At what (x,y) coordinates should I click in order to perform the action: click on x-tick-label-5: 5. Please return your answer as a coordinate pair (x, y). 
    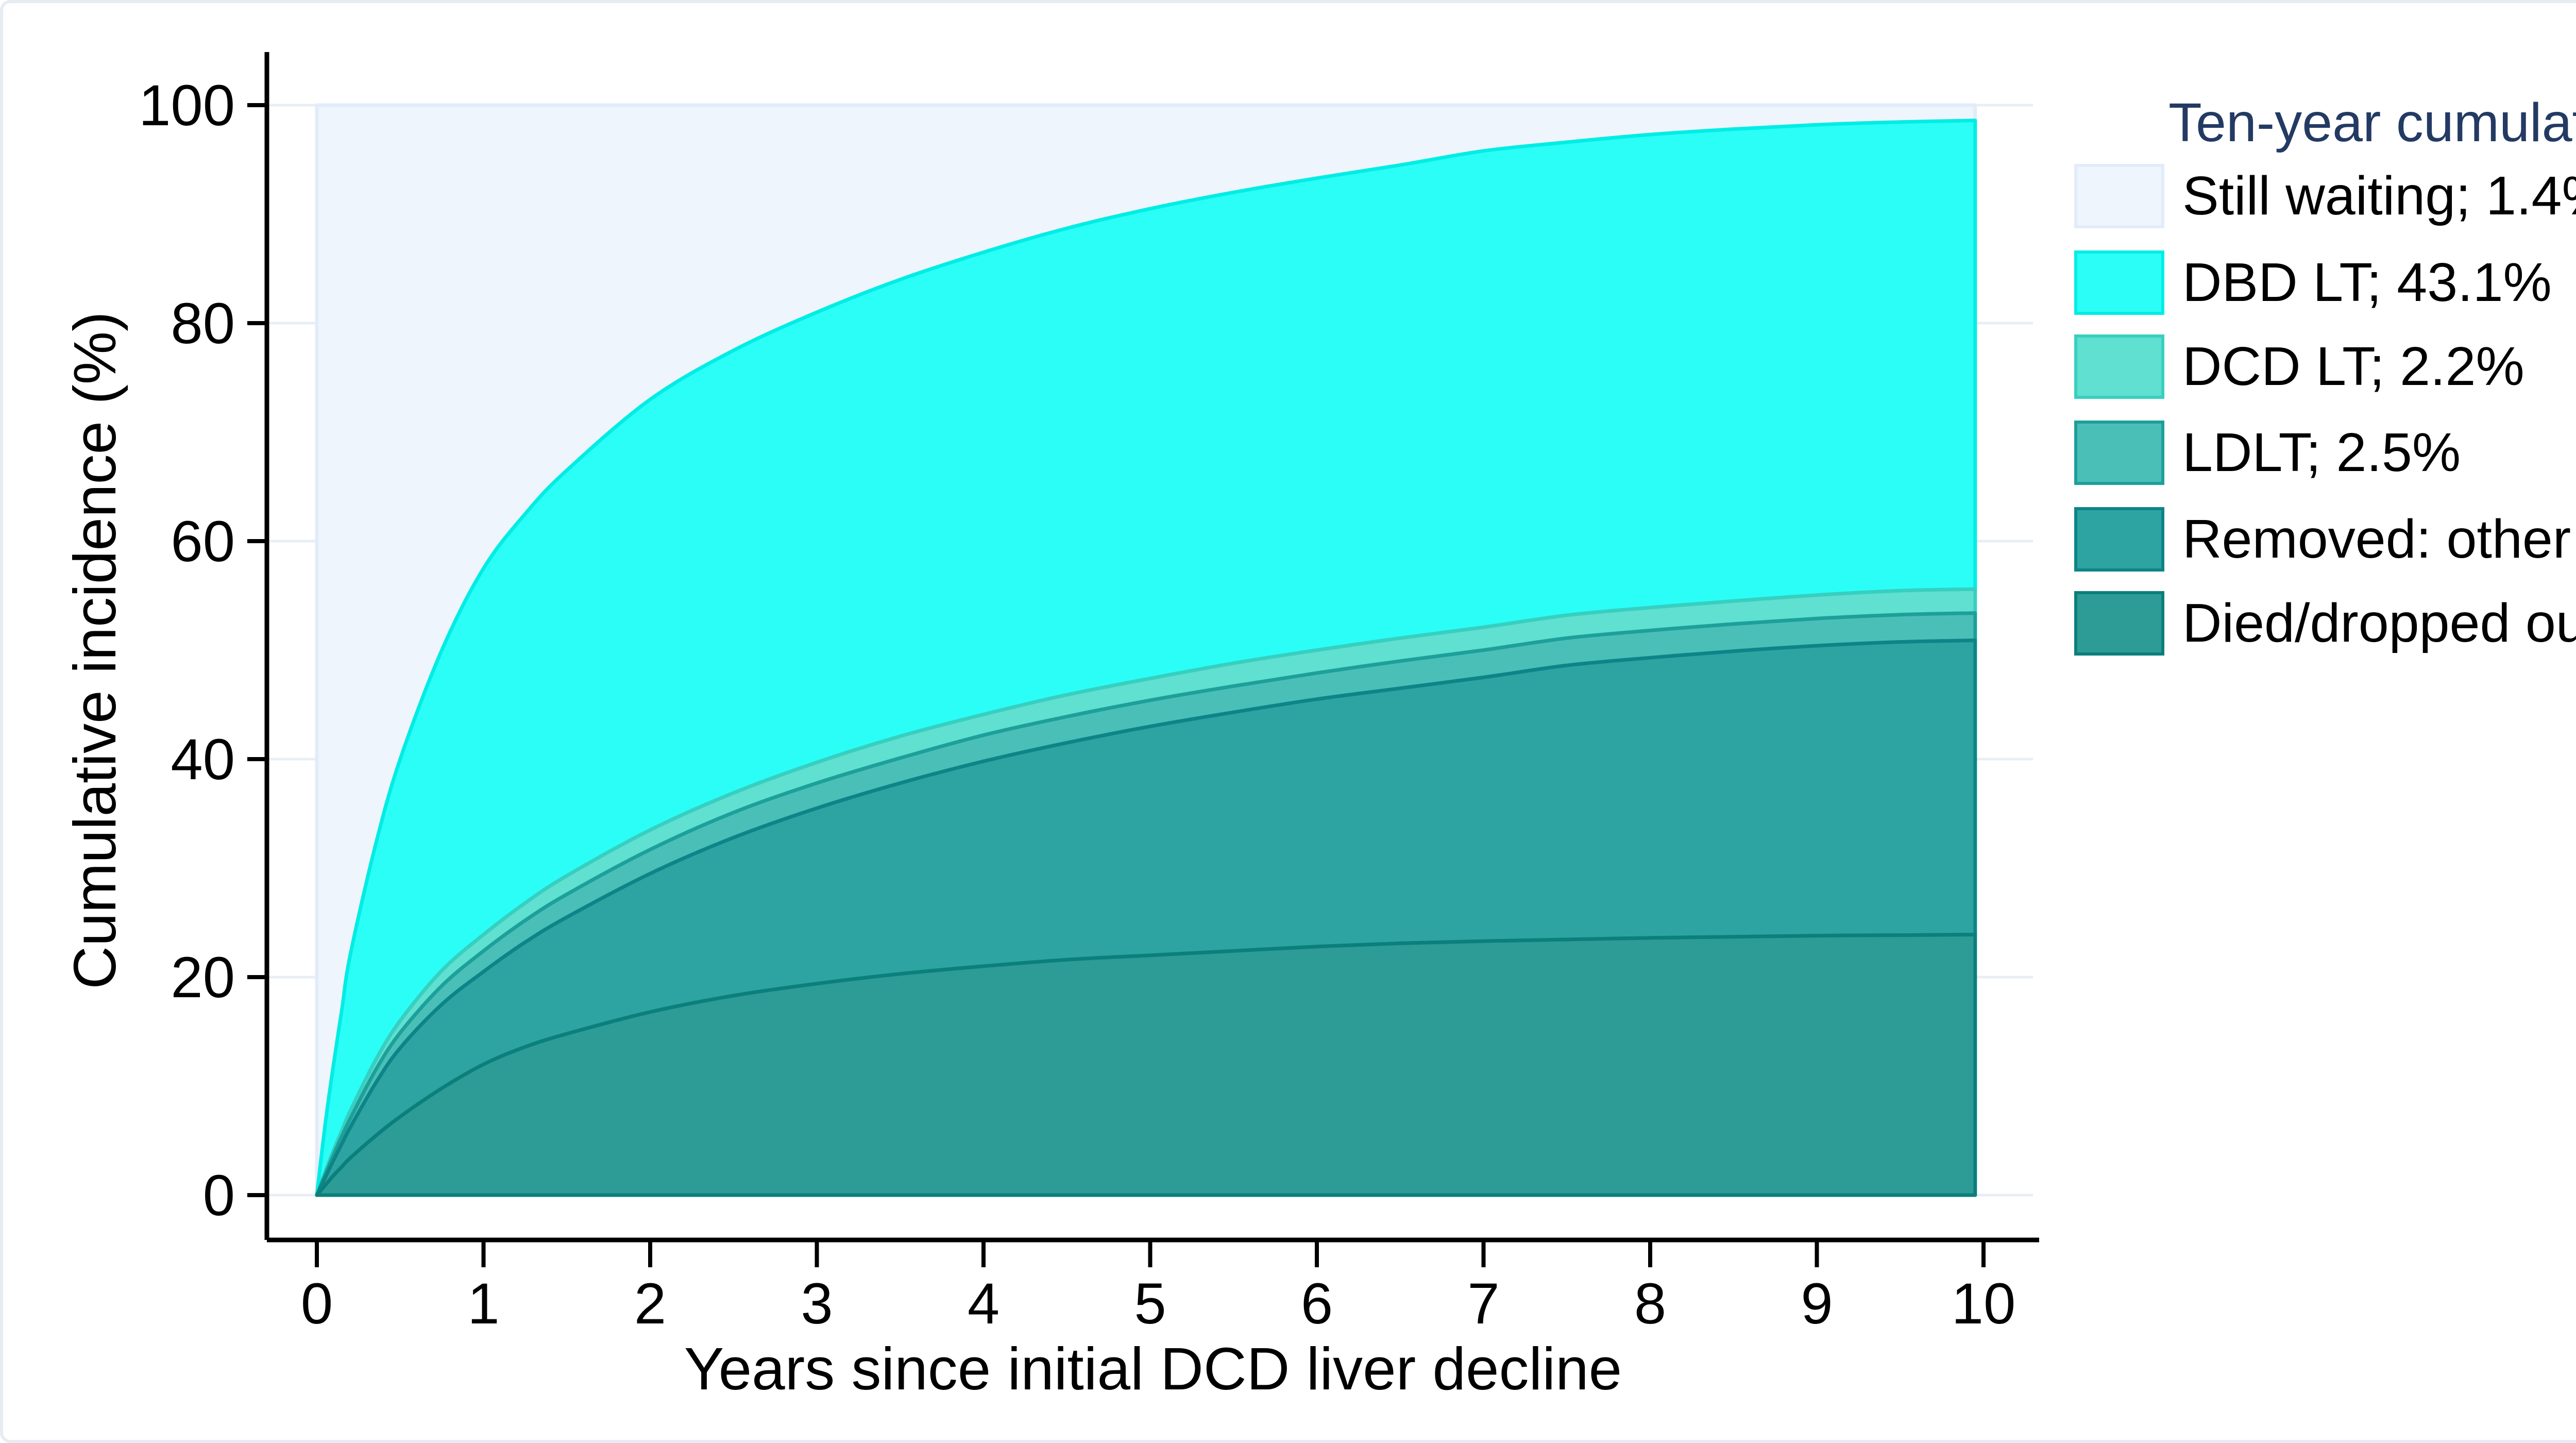
    Looking at the image, I should click on (1150, 1303).